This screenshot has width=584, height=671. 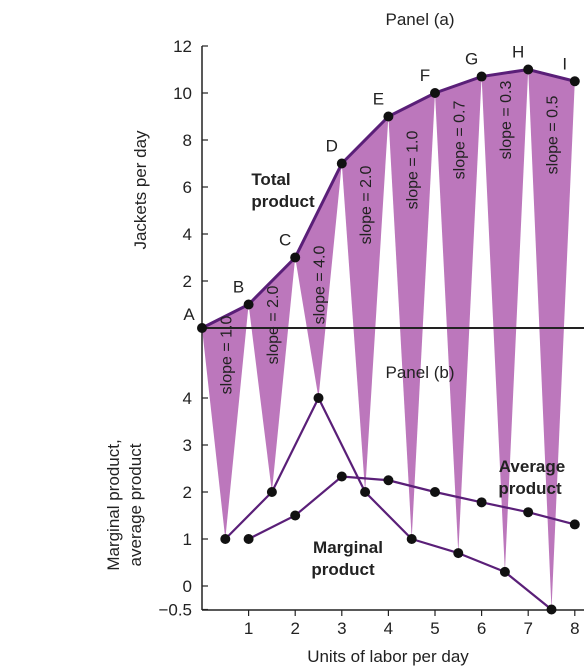 I want to click on panel-a-title: Panel (a), so click(x=420, y=19).